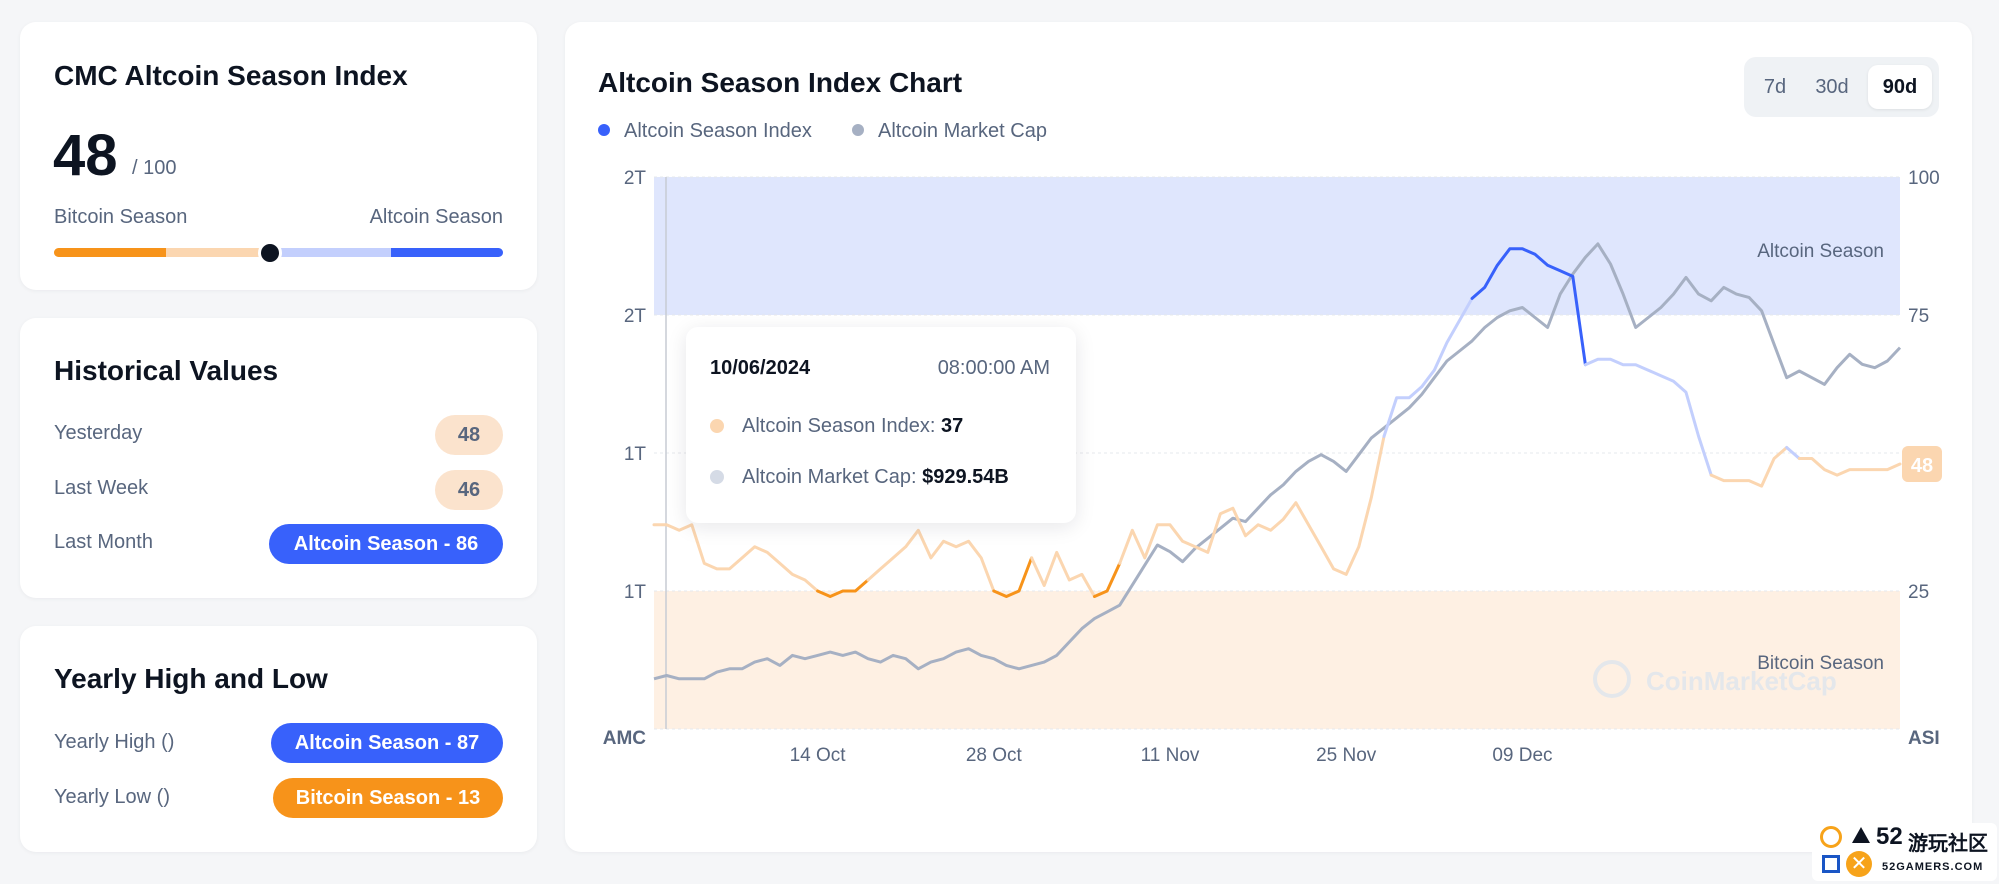 Image resolution: width=1999 pixels, height=884 pixels. I want to click on timeframe-90d-button: 90d, so click(1900, 87).